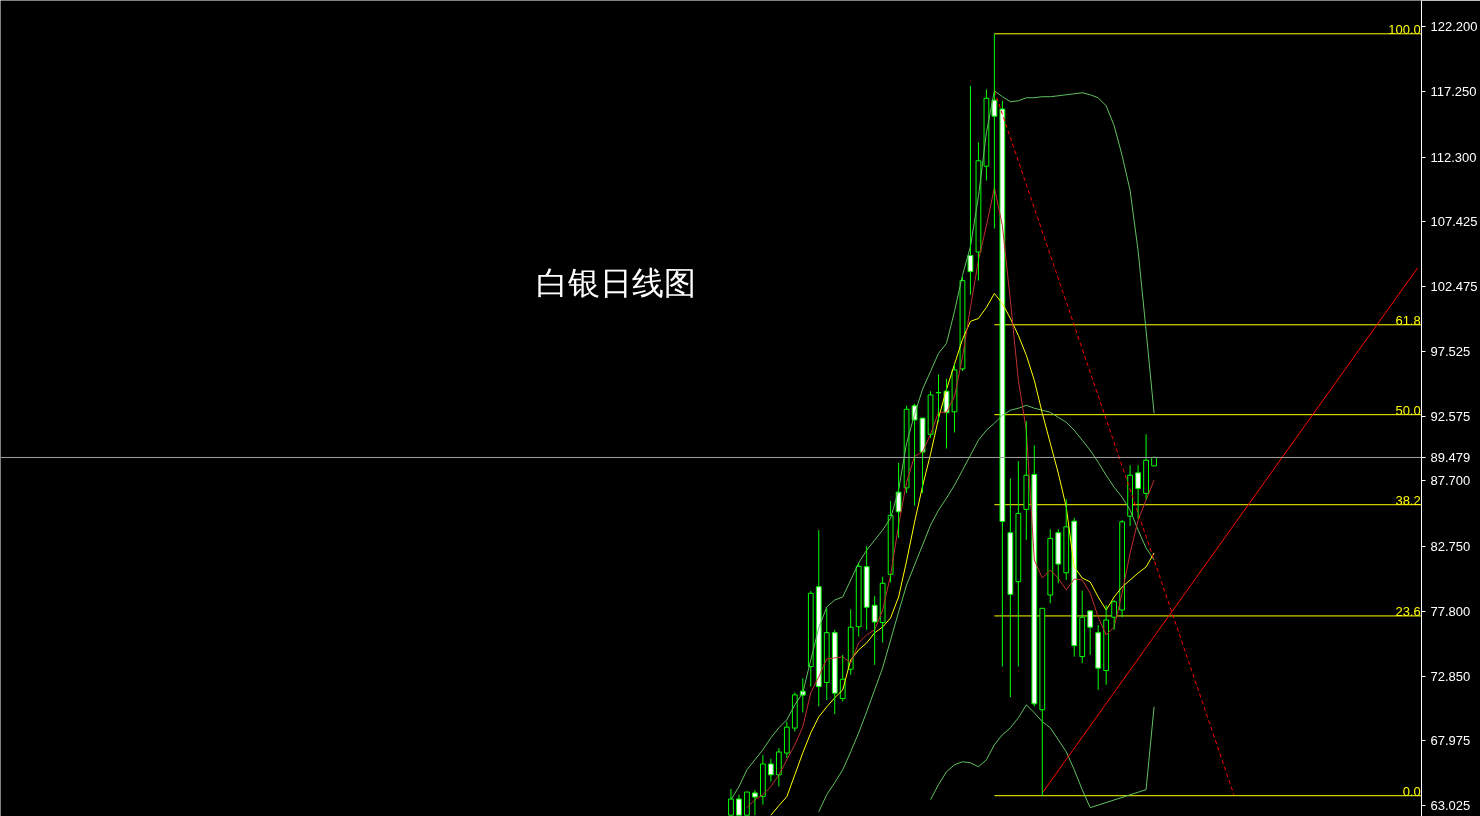 This screenshot has width=1480, height=816. What do you see at coordinates (1408, 500) in the screenshot?
I see `annotation: 38.2` at bounding box center [1408, 500].